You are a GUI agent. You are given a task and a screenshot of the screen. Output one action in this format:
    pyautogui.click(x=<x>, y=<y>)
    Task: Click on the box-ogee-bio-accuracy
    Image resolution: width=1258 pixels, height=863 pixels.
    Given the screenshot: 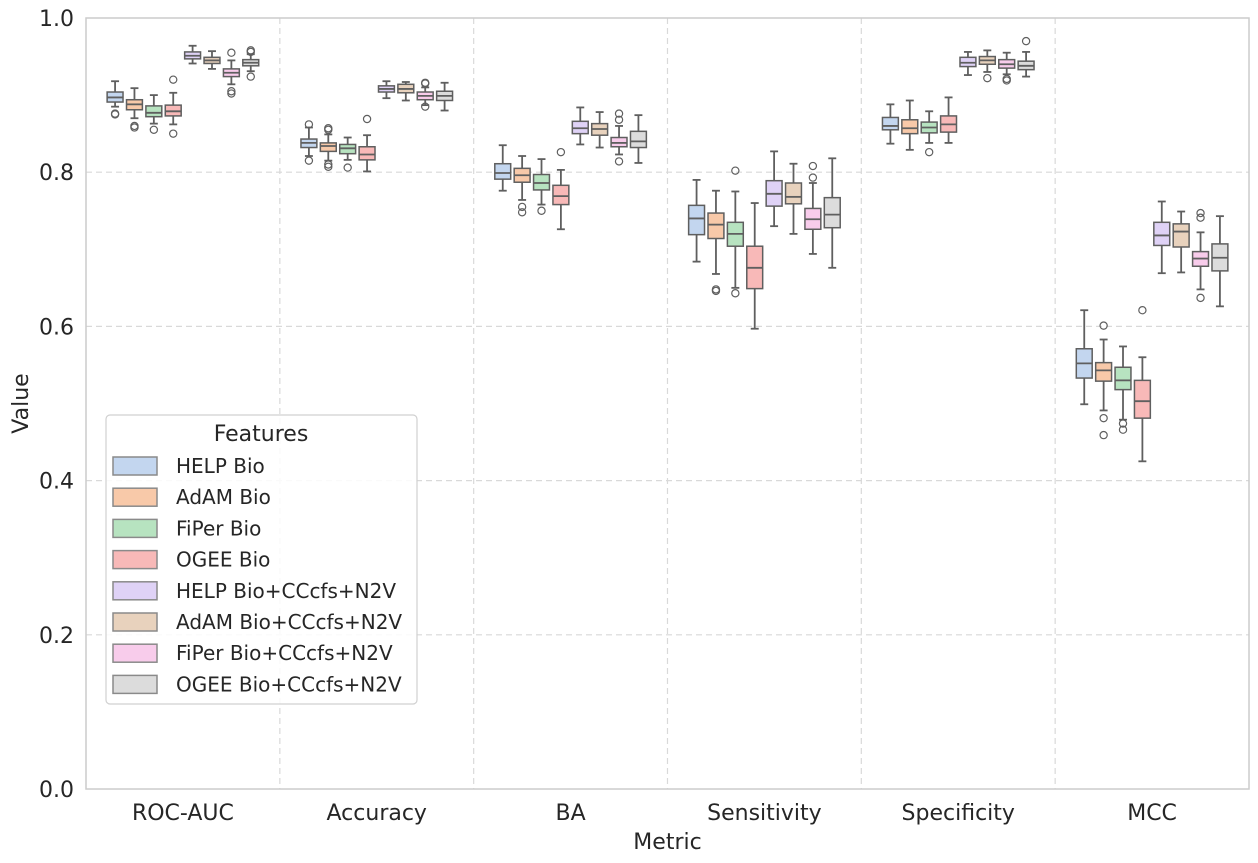 What is the action you would take?
    pyautogui.click(x=367, y=143)
    